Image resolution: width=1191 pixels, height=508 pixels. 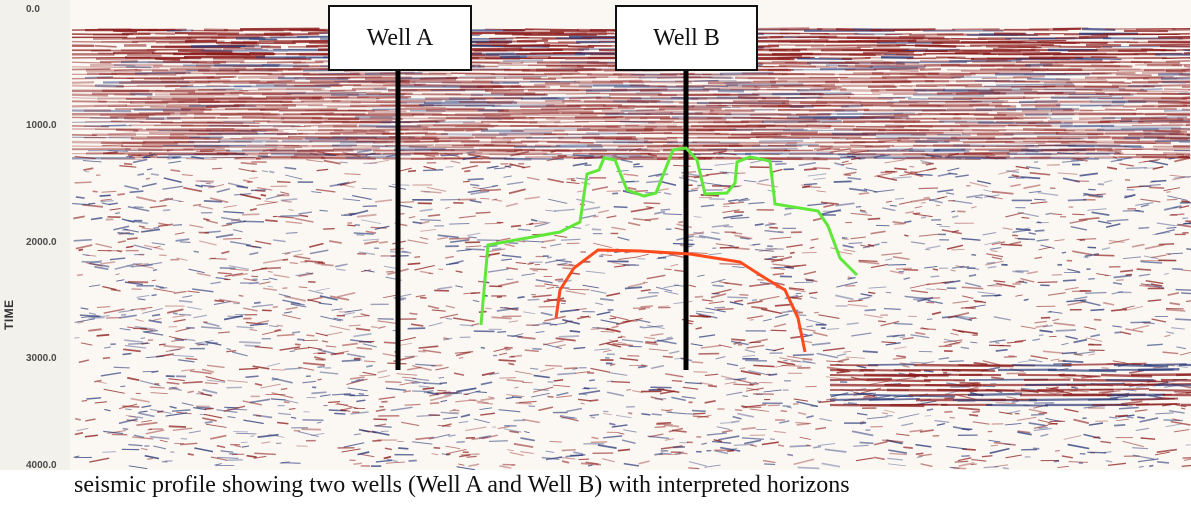 I want to click on tick-label: 0.0, so click(x=33, y=9).